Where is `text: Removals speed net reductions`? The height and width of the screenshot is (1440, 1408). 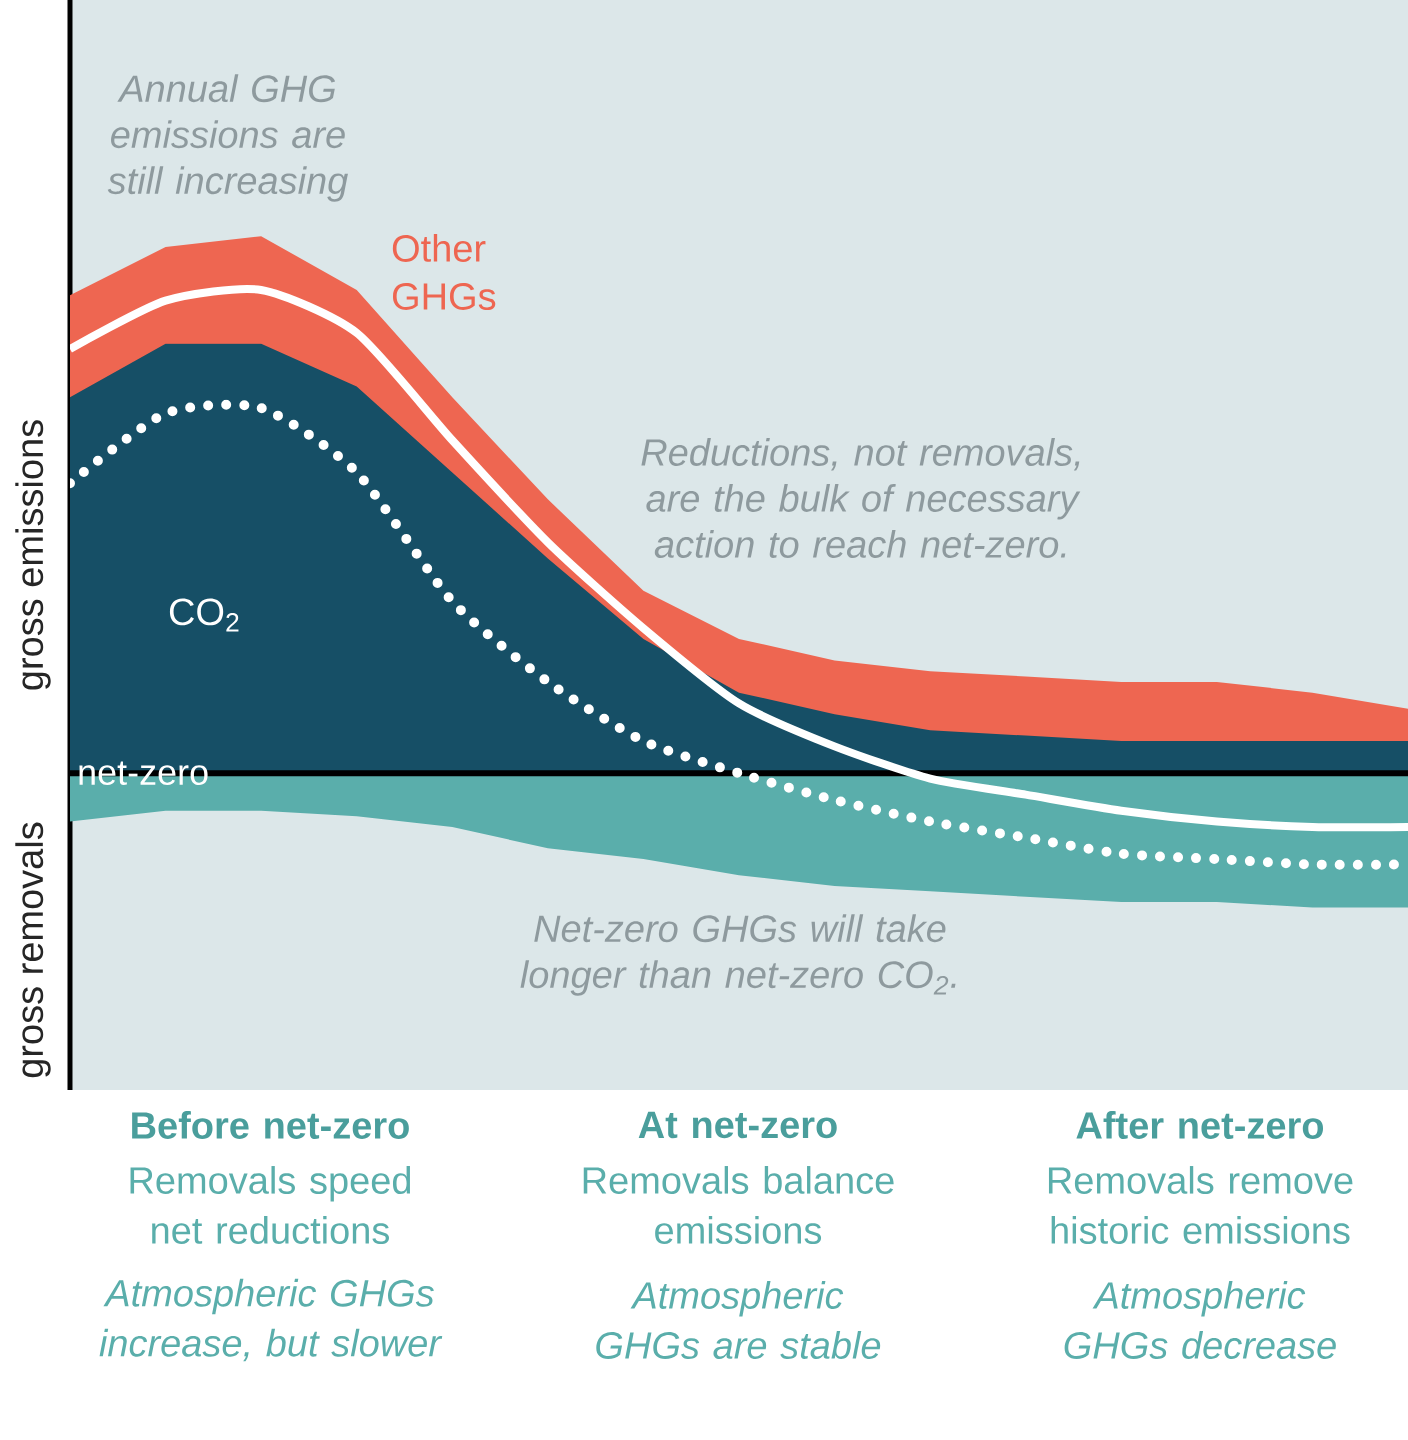 text: Removals speed net reductions is located at coordinates (270, 1205).